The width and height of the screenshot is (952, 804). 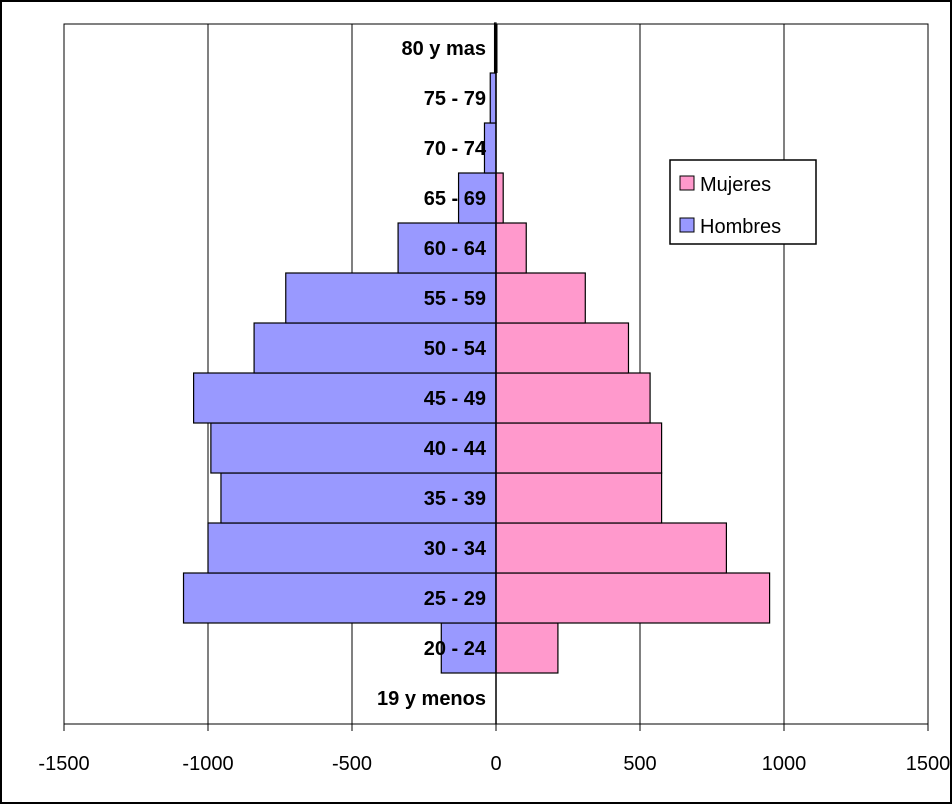 What do you see at coordinates (784, 764) in the screenshot?
I see `x-tick-label: 1000` at bounding box center [784, 764].